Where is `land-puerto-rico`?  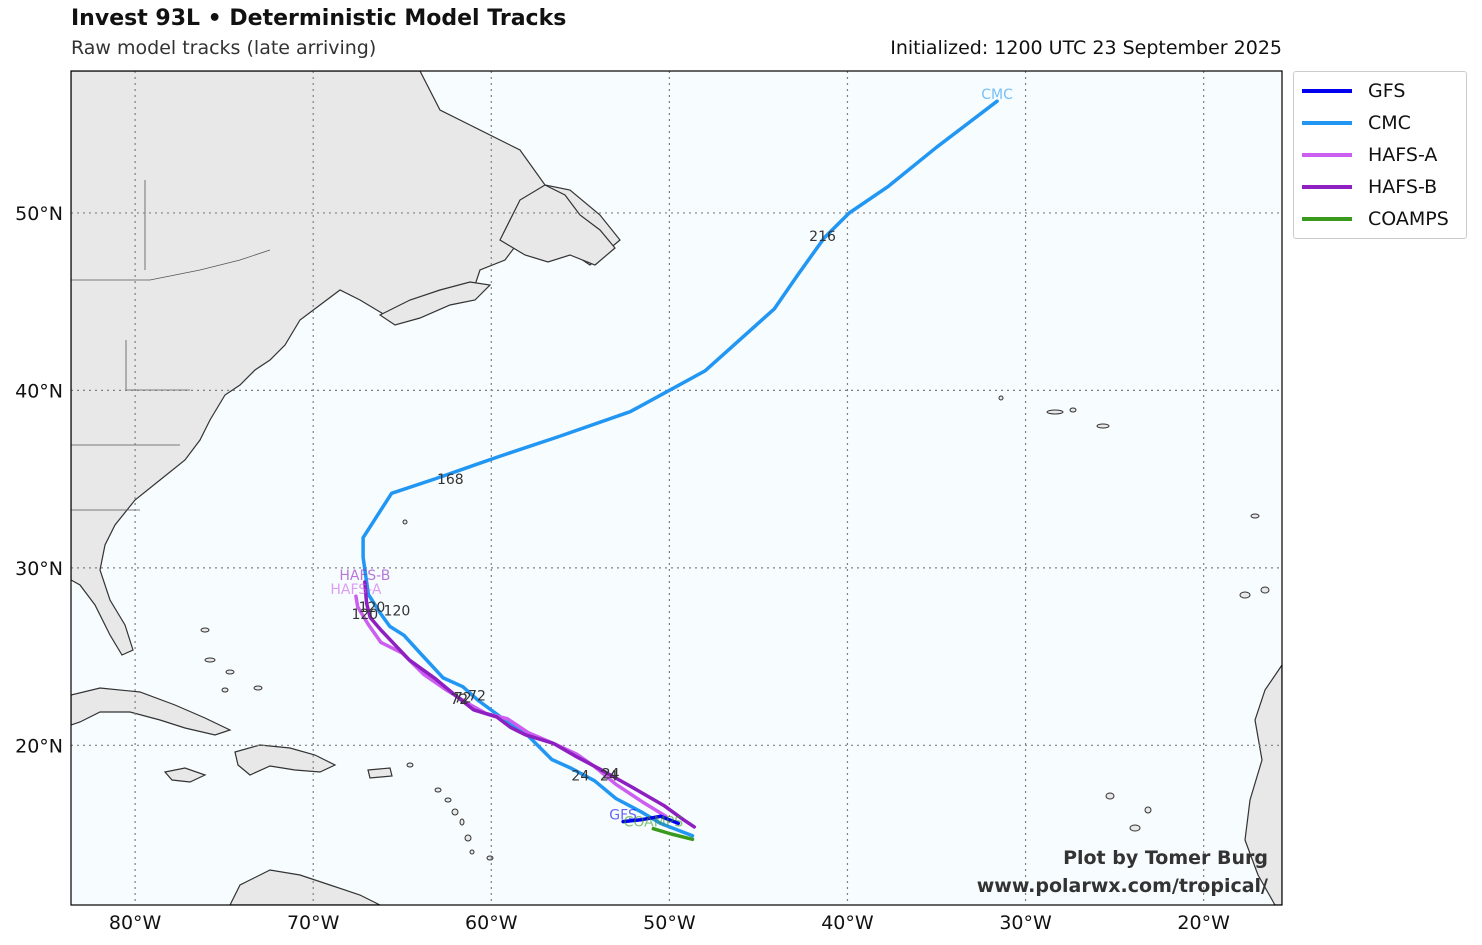
land-puerto-rico is located at coordinates (380, 773).